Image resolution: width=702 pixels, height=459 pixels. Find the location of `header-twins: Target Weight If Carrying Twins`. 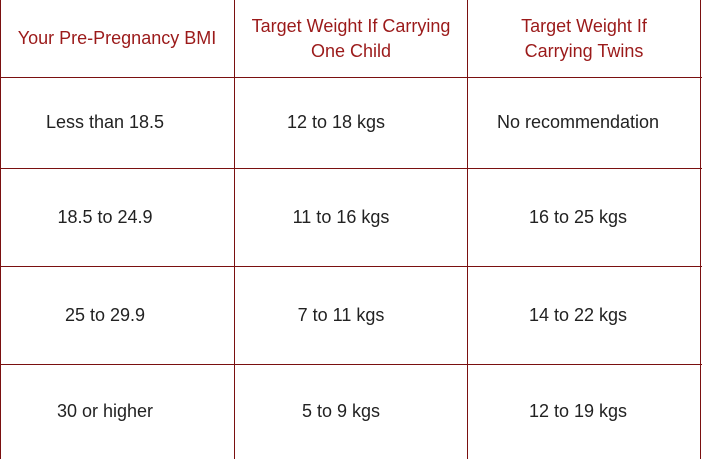

header-twins: Target Weight If Carrying Twins is located at coordinates (584, 38).